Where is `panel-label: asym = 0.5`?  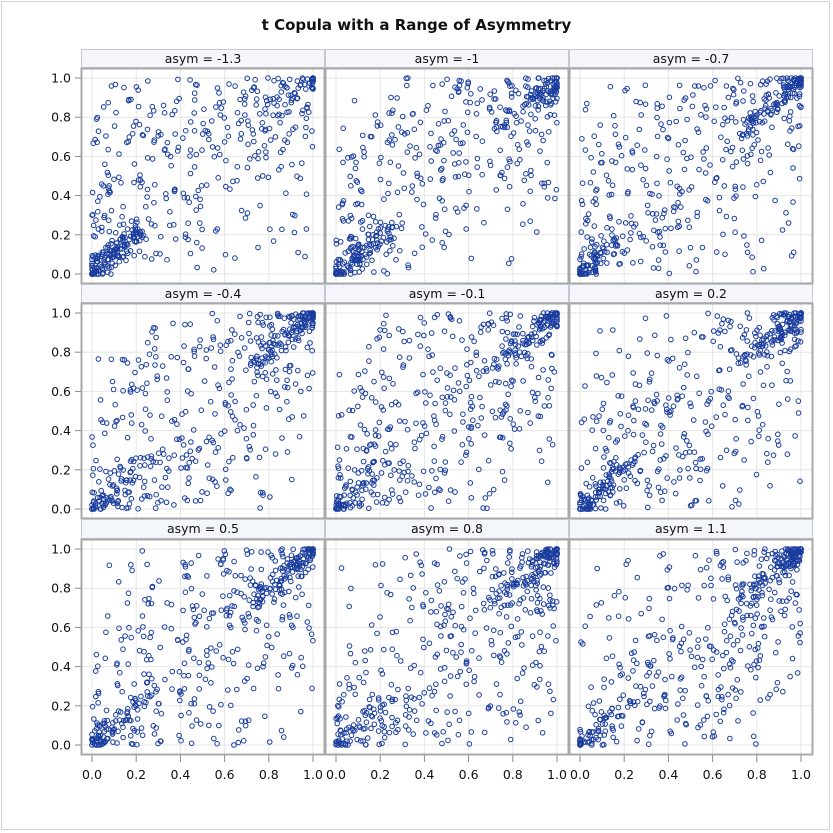
panel-label: asym = 0.5 is located at coordinates (203, 528).